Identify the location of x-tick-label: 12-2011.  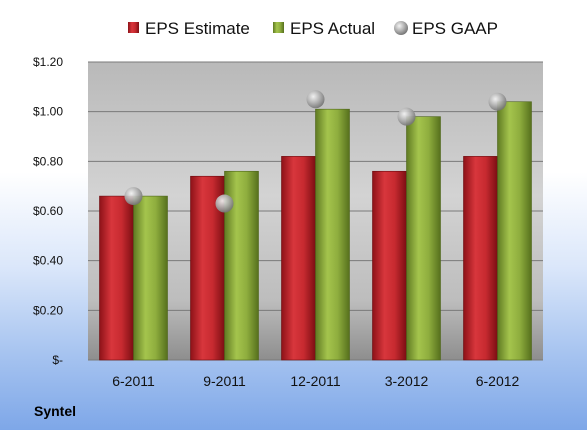
(315, 381).